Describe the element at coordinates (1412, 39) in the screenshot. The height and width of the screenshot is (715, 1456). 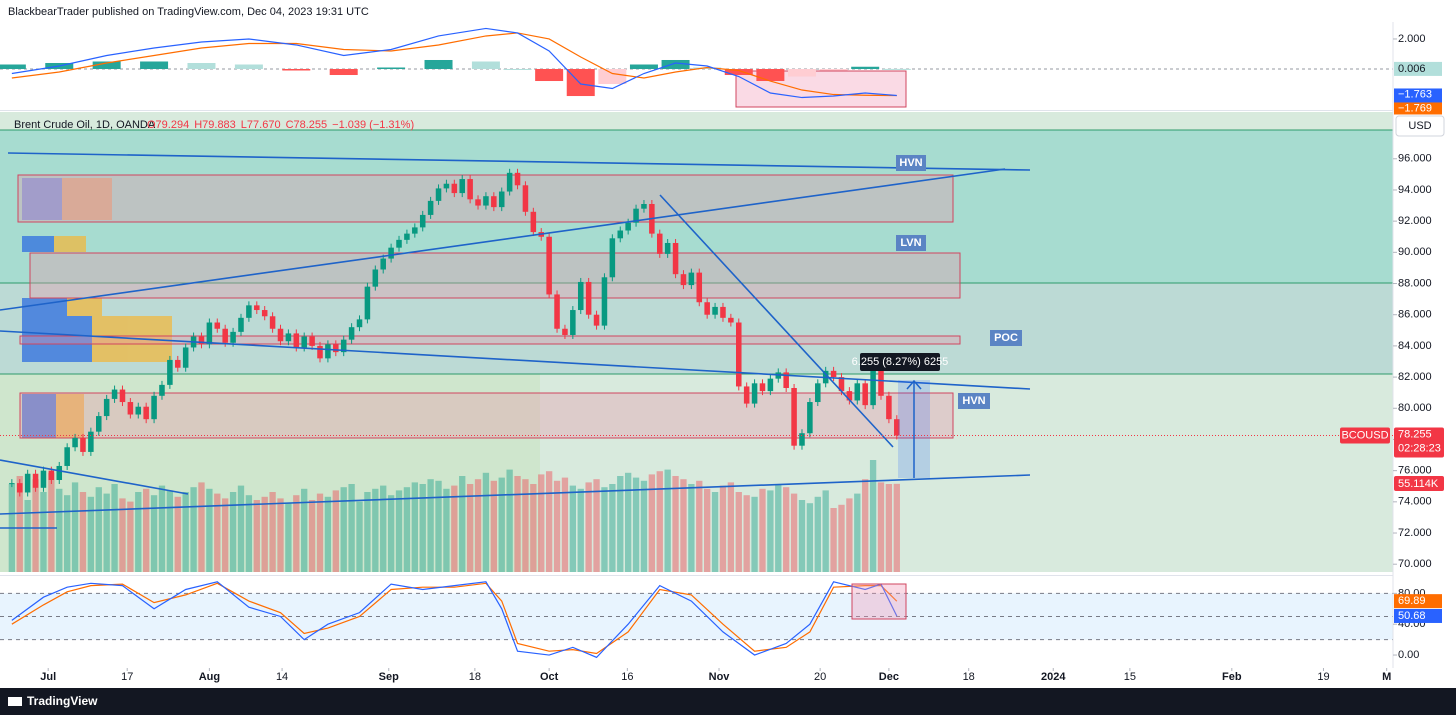
I see `macd-tick-label: 2.000` at that location.